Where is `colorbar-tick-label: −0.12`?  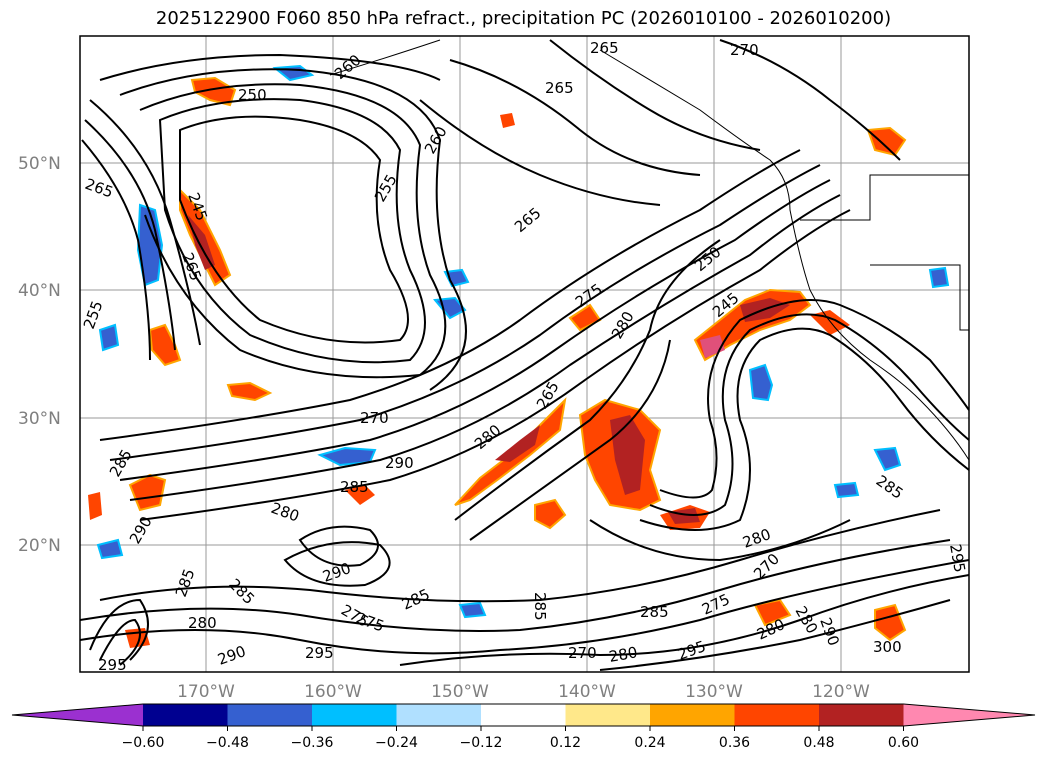
colorbar-tick-label: −0.12 is located at coordinates (481, 743).